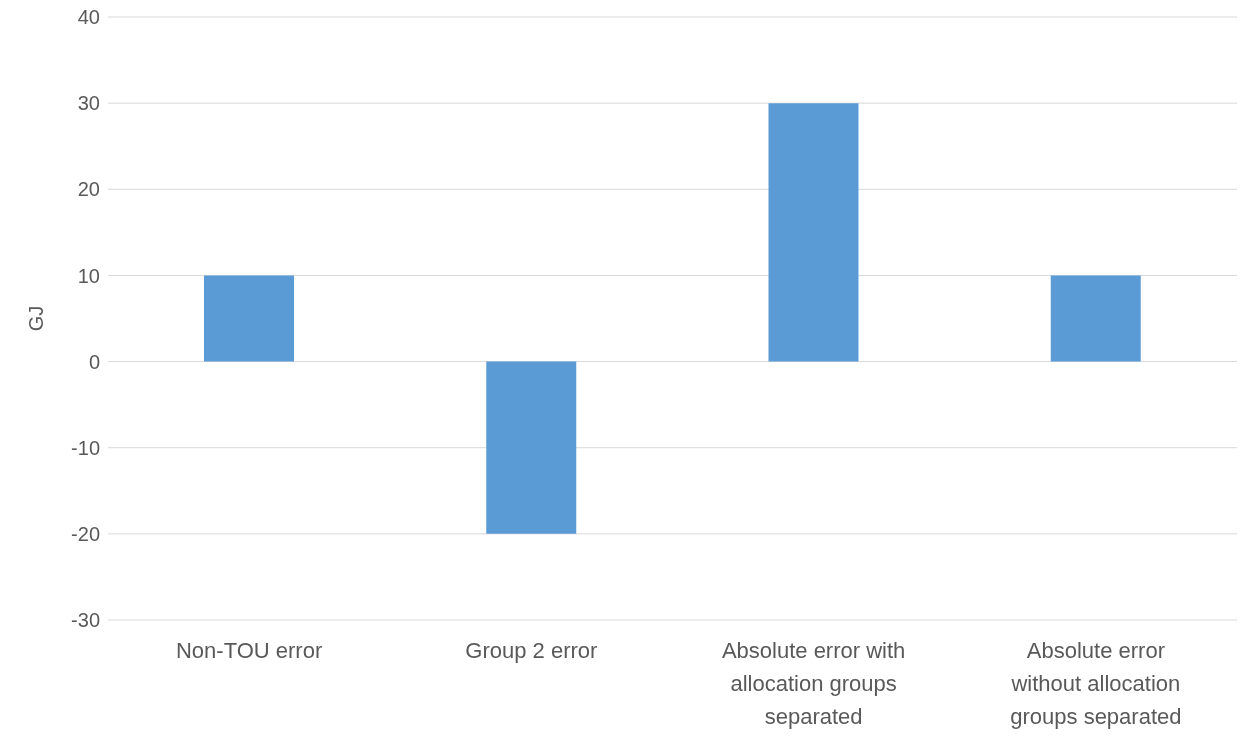  Describe the element at coordinates (85, 447) in the screenshot. I see `y-tick-label: -10` at that location.